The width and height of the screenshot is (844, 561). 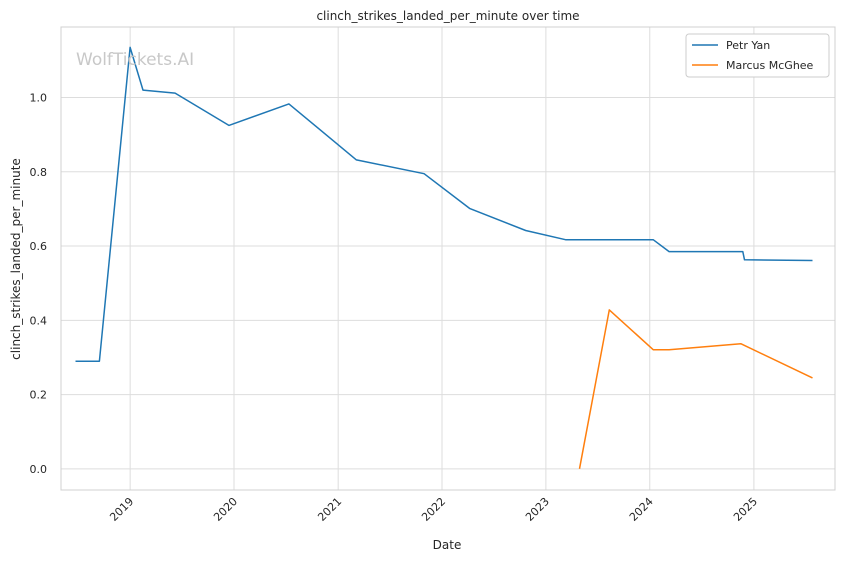 I want to click on y-tick-label: 1.0, so click(x=39, y=98).